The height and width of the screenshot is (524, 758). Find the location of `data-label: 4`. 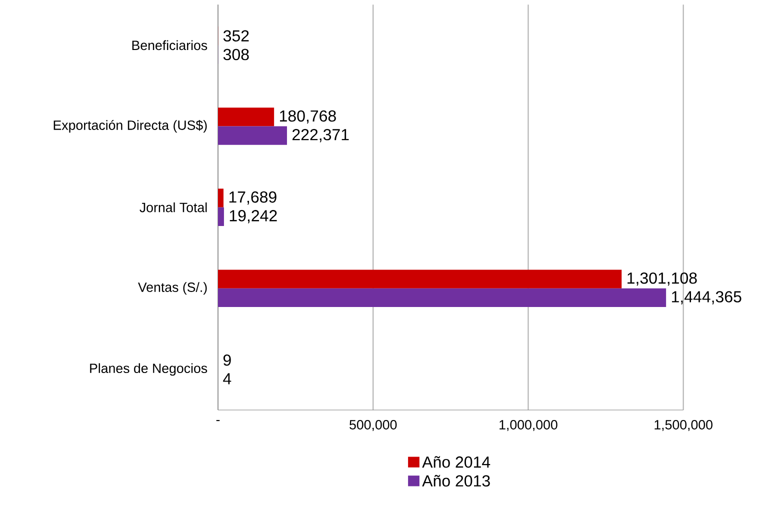

data-label: 4 is located at coordinates (227, 378).